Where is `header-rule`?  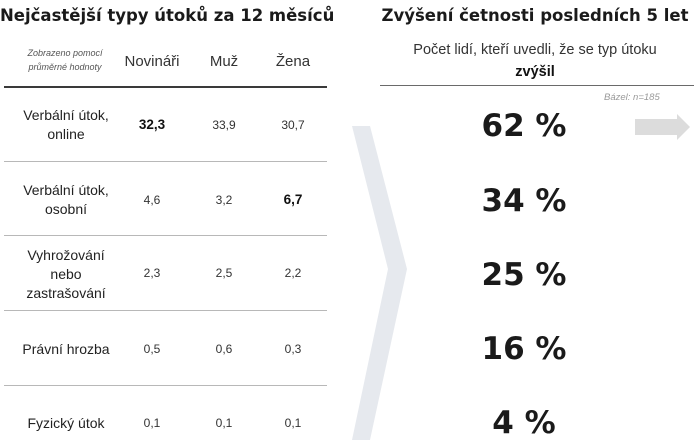 header-rule is located at coordinates (165, 87).